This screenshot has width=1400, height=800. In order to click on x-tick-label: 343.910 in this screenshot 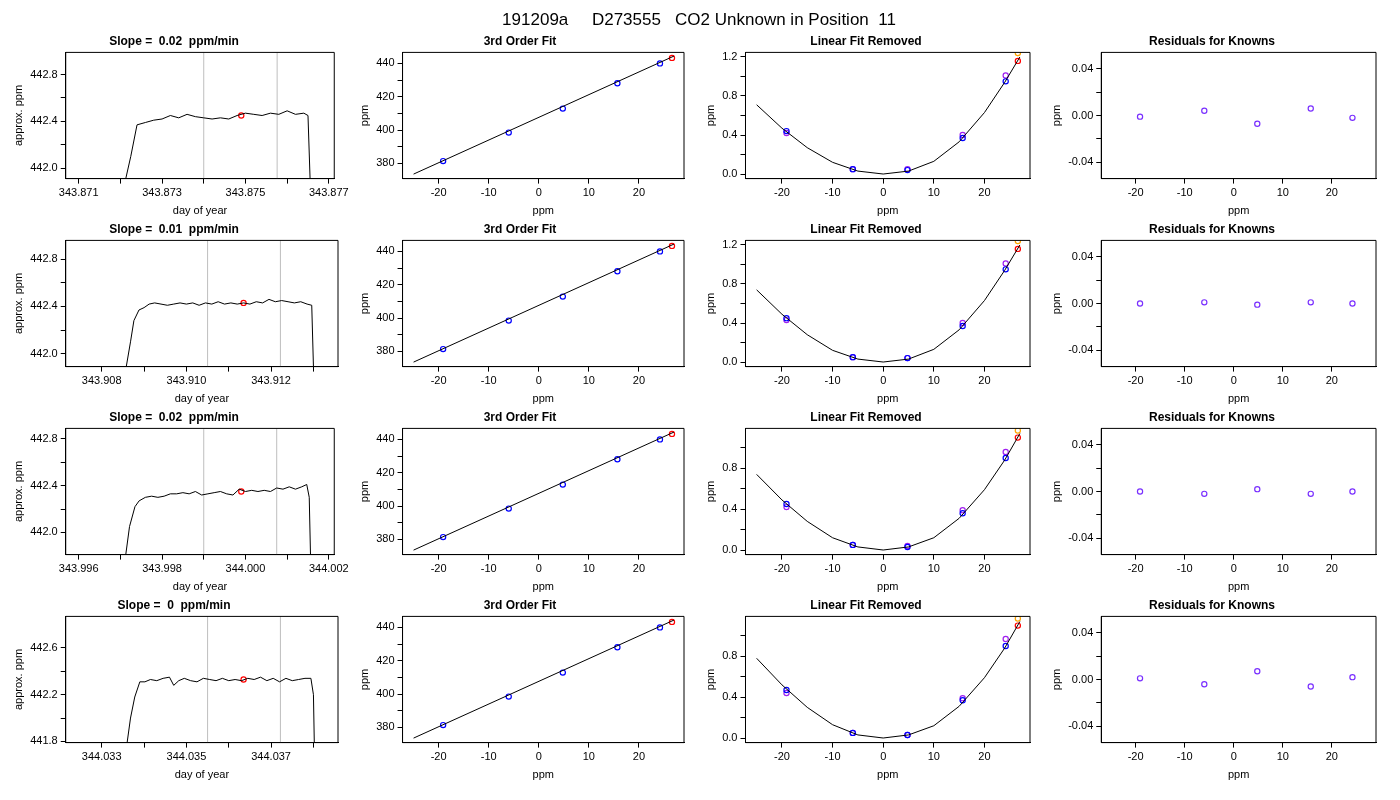, I will do `click(186, 380)`.